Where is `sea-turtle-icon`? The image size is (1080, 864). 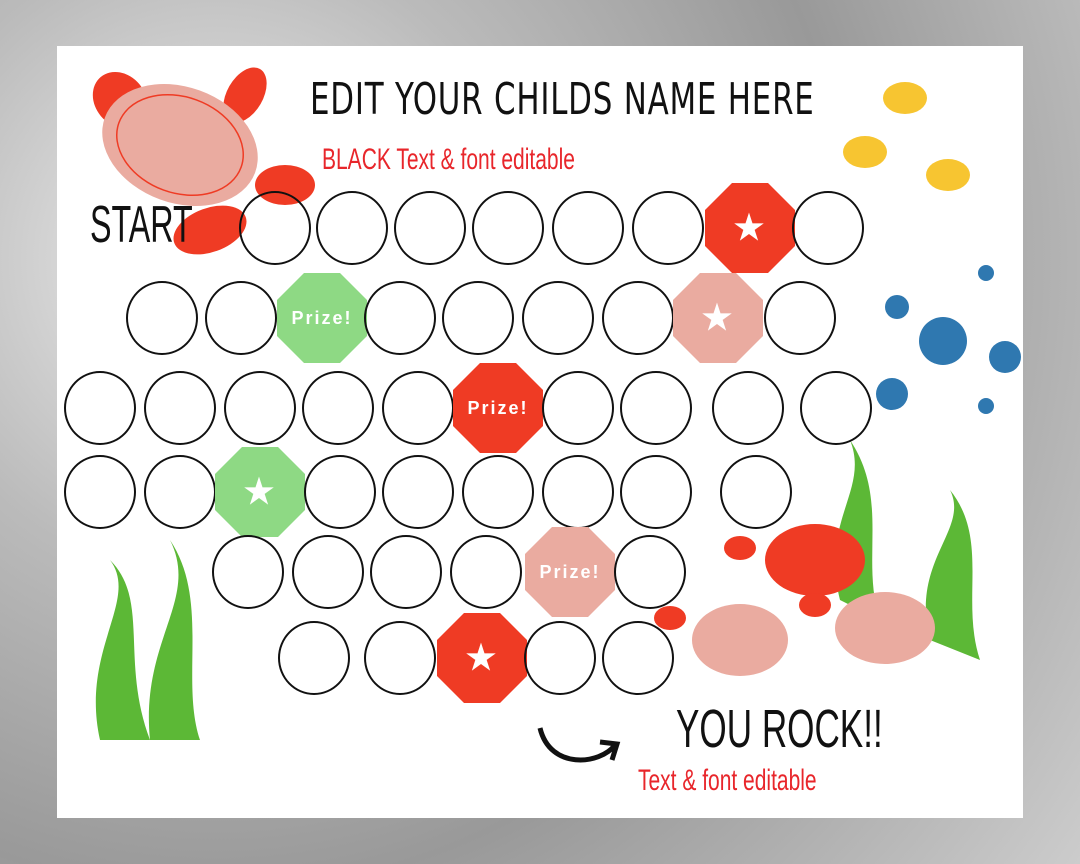
sea-turtle-icon is located at coordinates (203, 161).